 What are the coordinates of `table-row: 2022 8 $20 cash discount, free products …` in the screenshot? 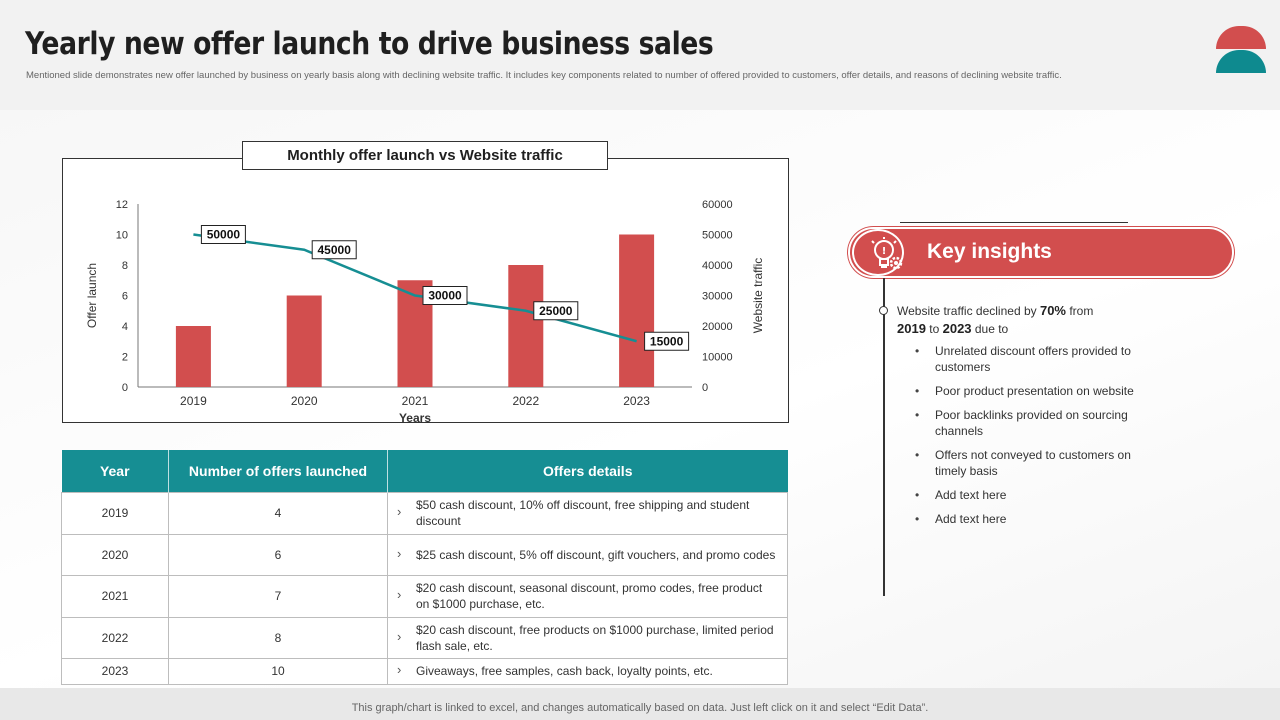 It's located at (424, 637).